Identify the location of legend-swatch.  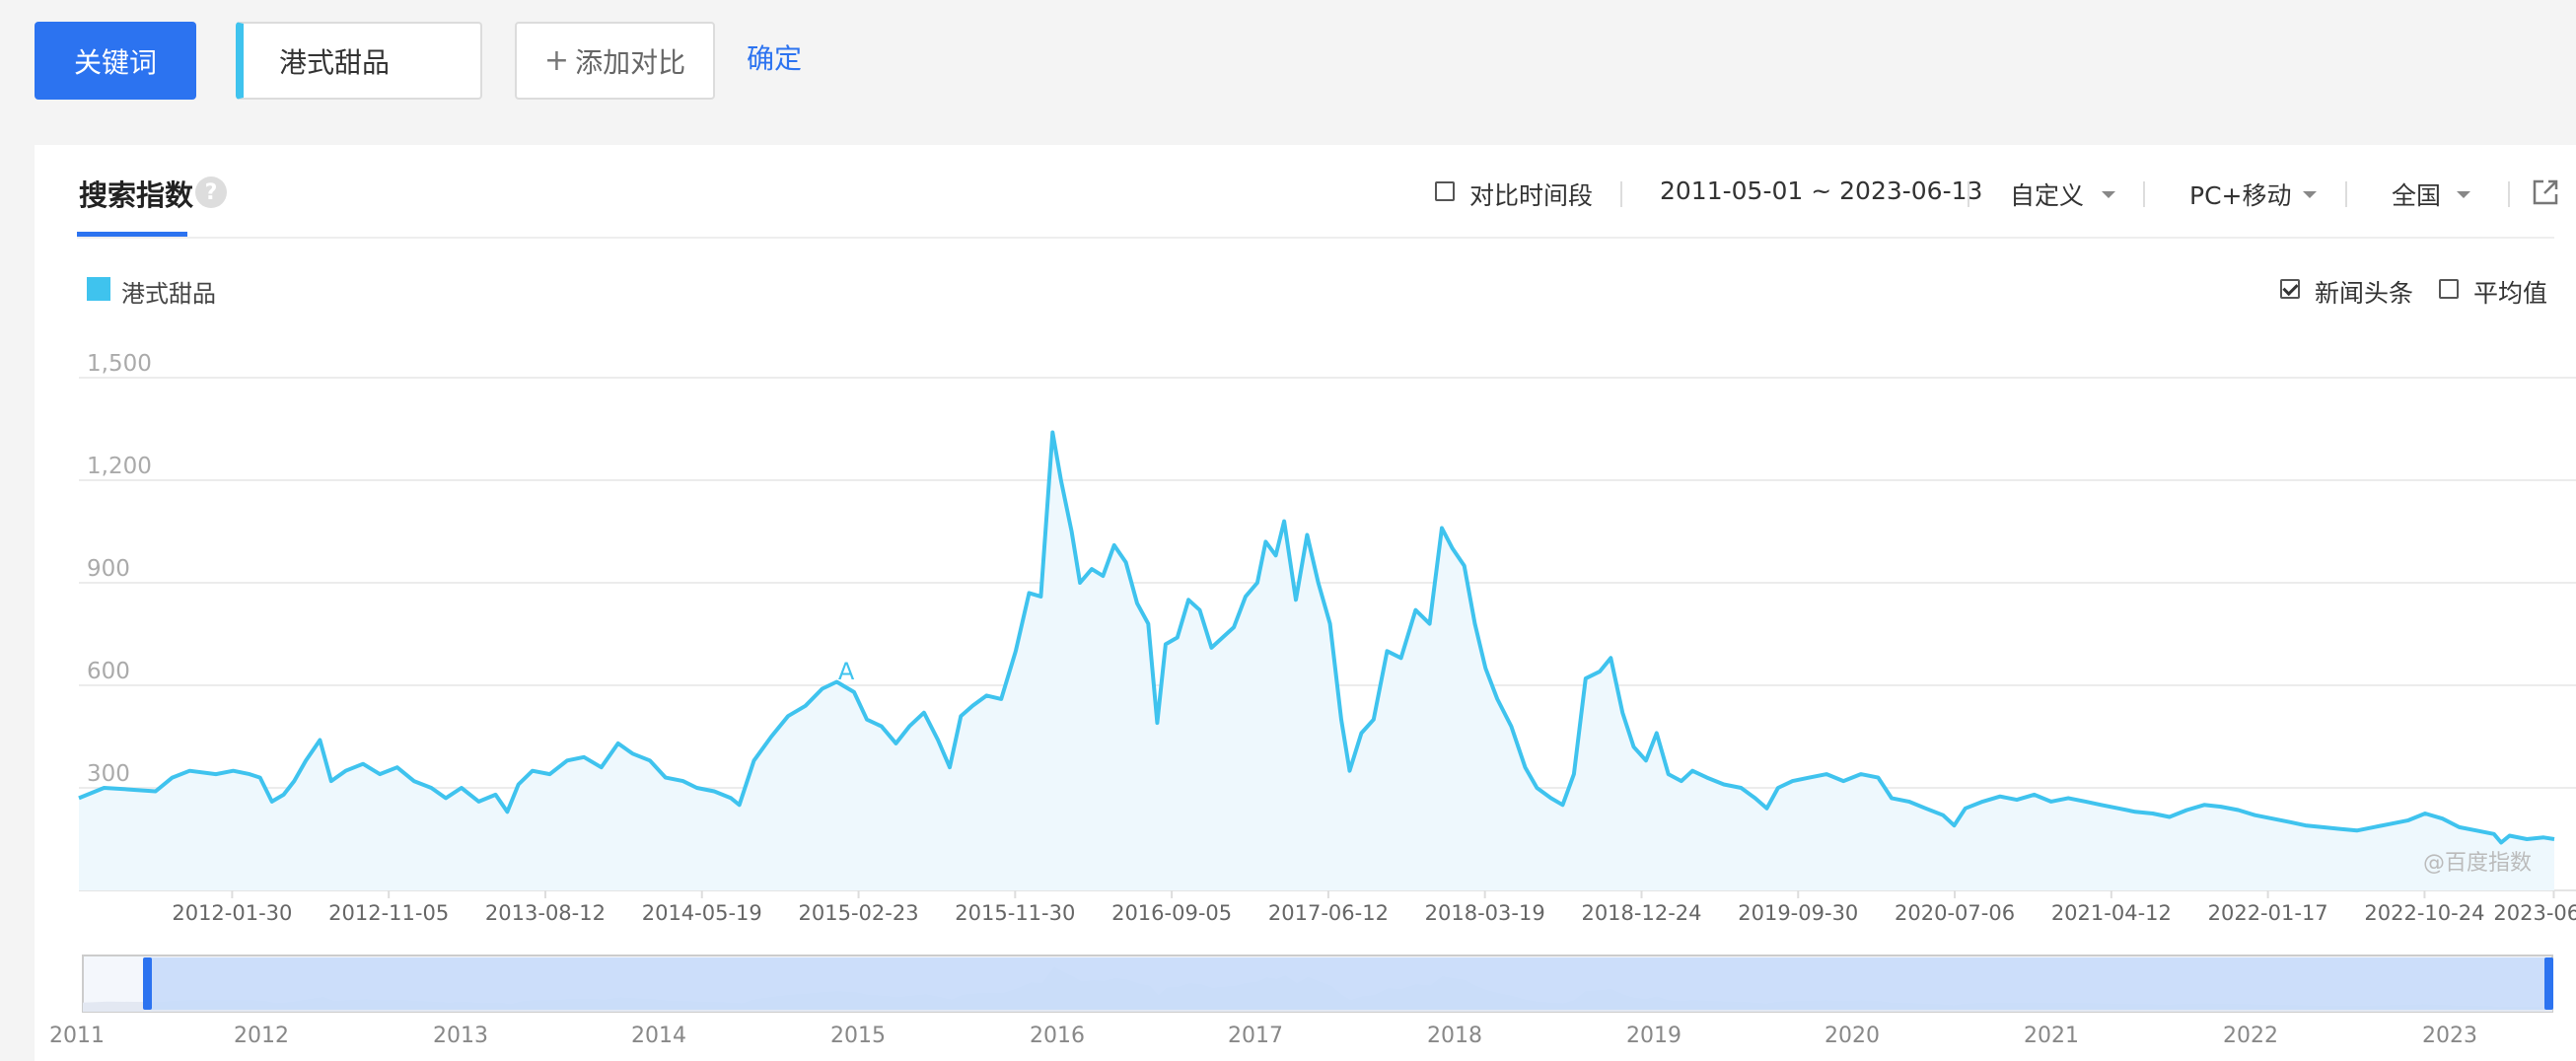
(99, 289).